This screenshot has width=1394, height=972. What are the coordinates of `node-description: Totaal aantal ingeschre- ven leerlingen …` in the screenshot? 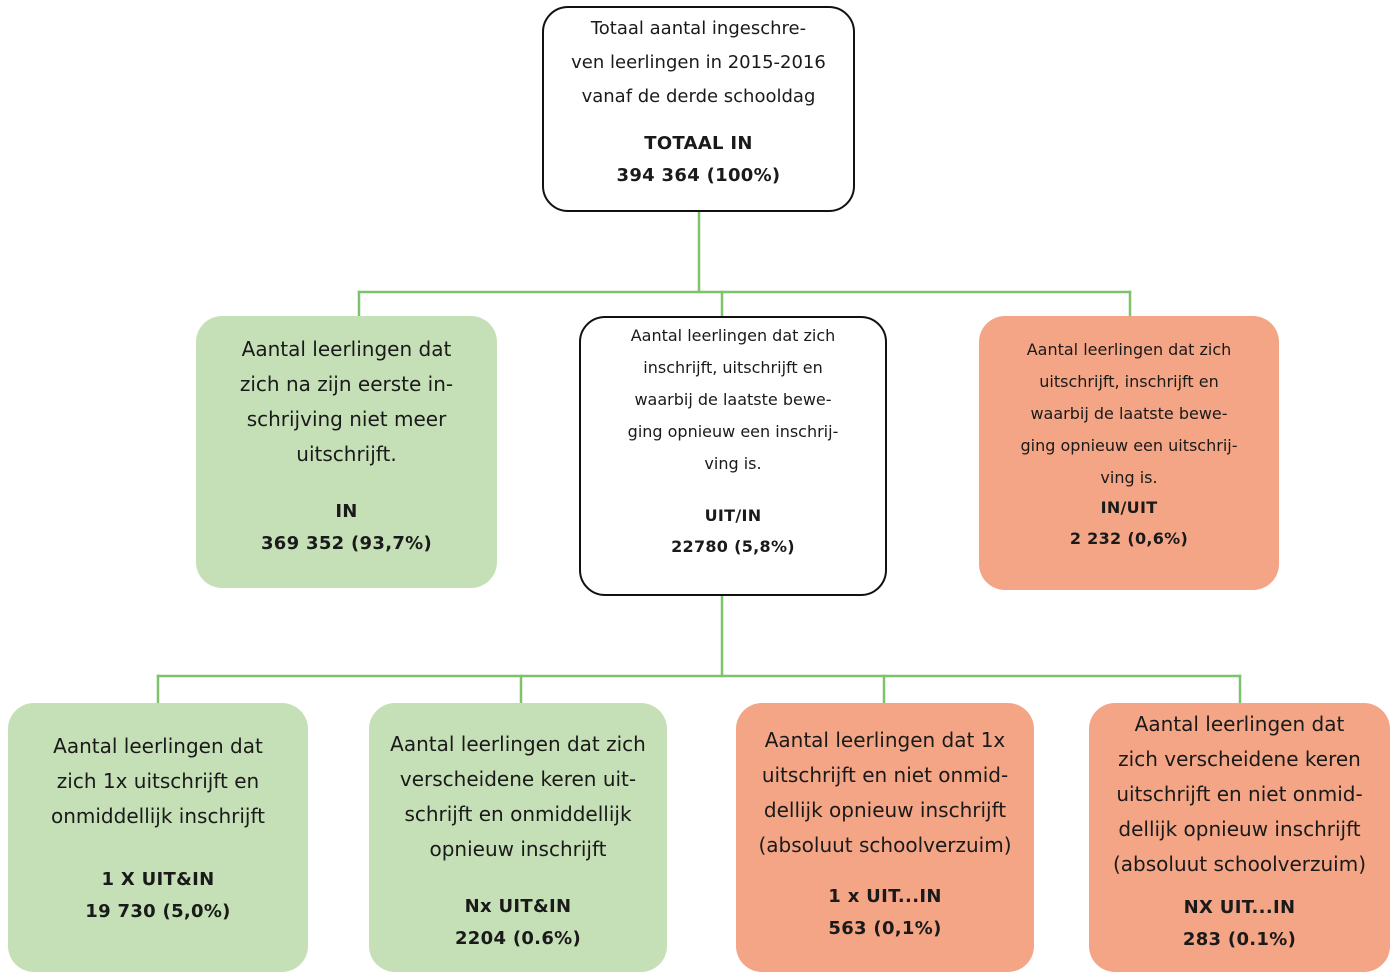 It's located at (698, 62).